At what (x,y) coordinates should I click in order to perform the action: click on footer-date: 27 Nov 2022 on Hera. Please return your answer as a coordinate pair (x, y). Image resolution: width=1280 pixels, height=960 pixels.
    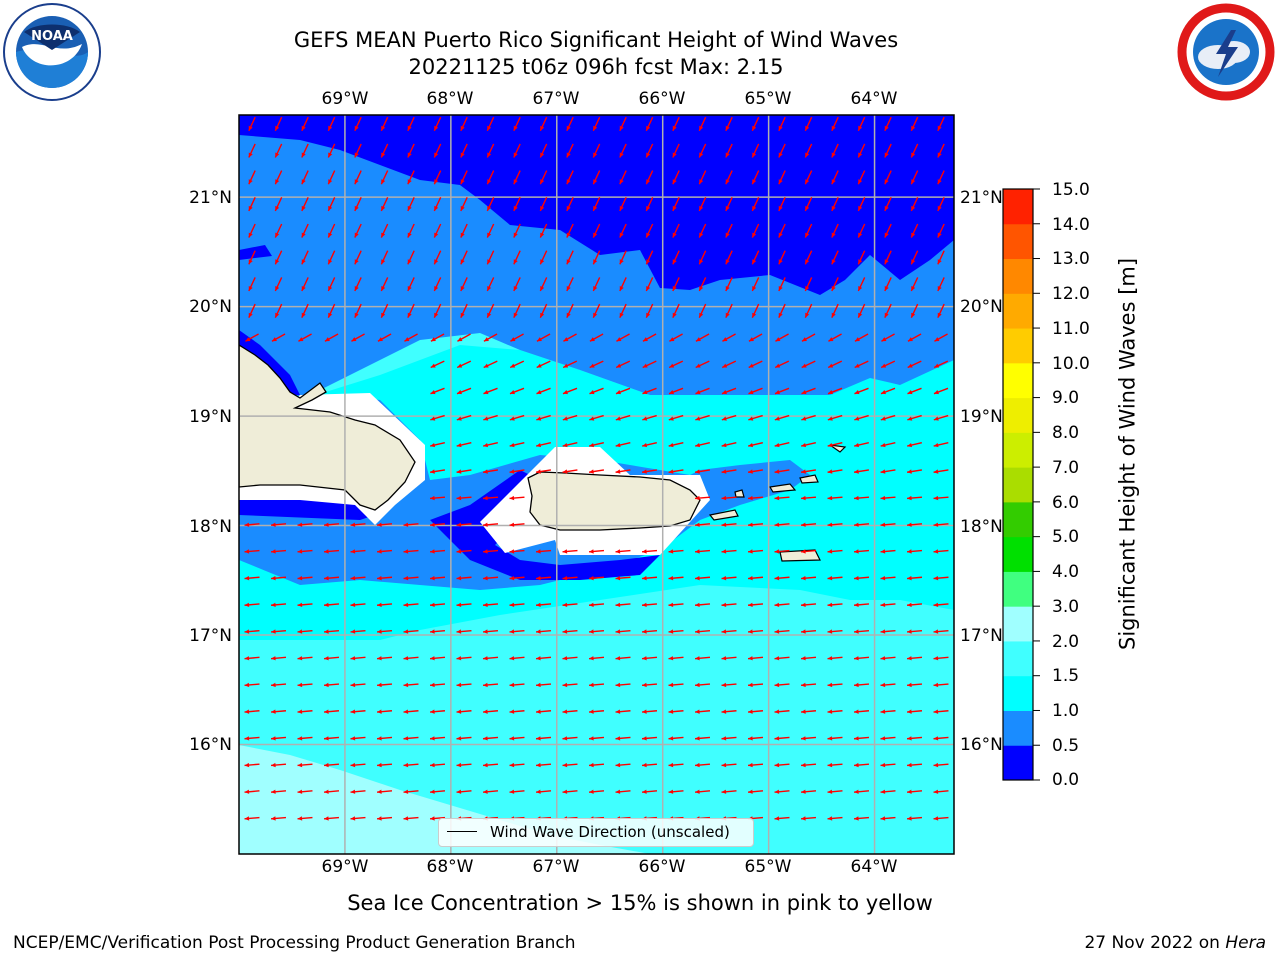
    Looking at the image, I should click on (1175, 943).